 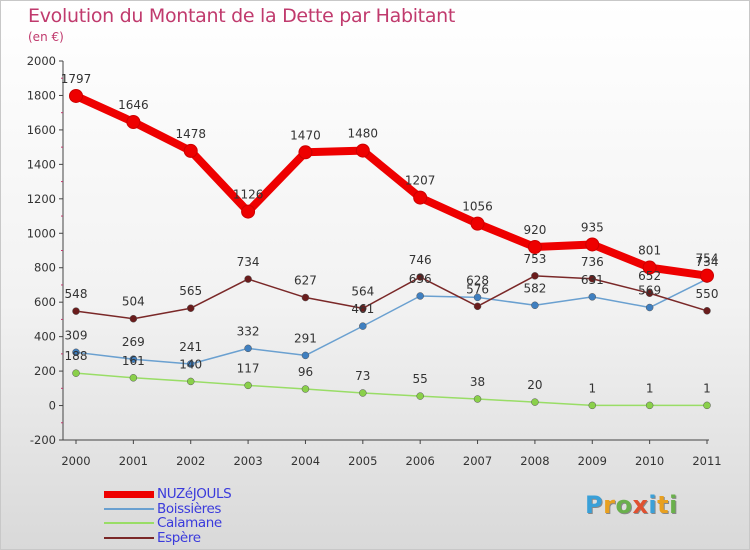 I want to click on data-label: 55, so click(x=420, y=379).